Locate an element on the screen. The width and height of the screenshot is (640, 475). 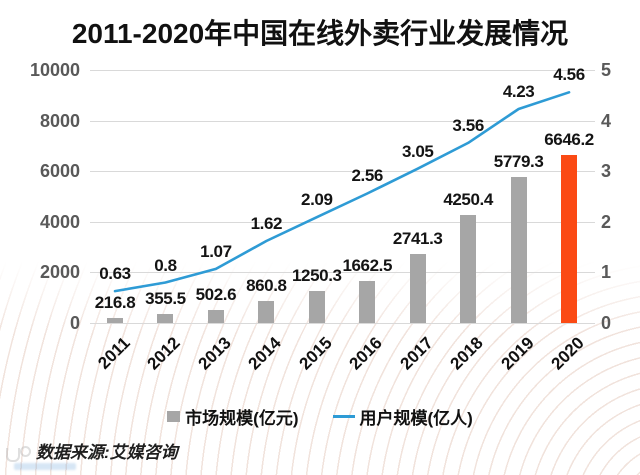
bar-2016 is located at coordinates (367, 301).